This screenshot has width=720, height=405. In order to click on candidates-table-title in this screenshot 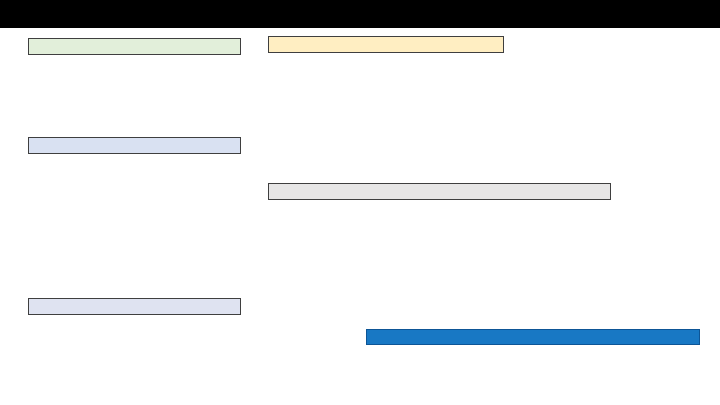, I will do `click(533, 337)`.